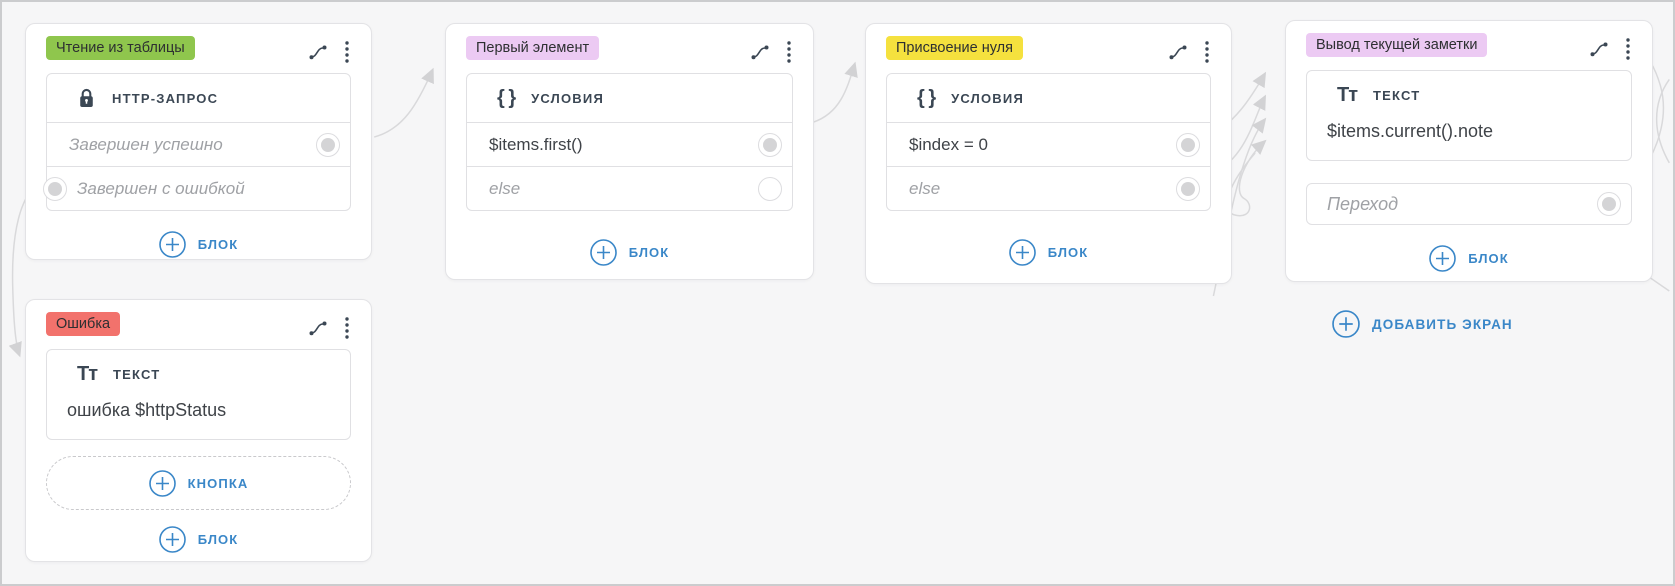 The image size is (1675, 586). What do you see at coordinates (954, 48) in the screenshot?
I see `screen-title-badge: Присвоение нуля` at bounding box center [954, 48].